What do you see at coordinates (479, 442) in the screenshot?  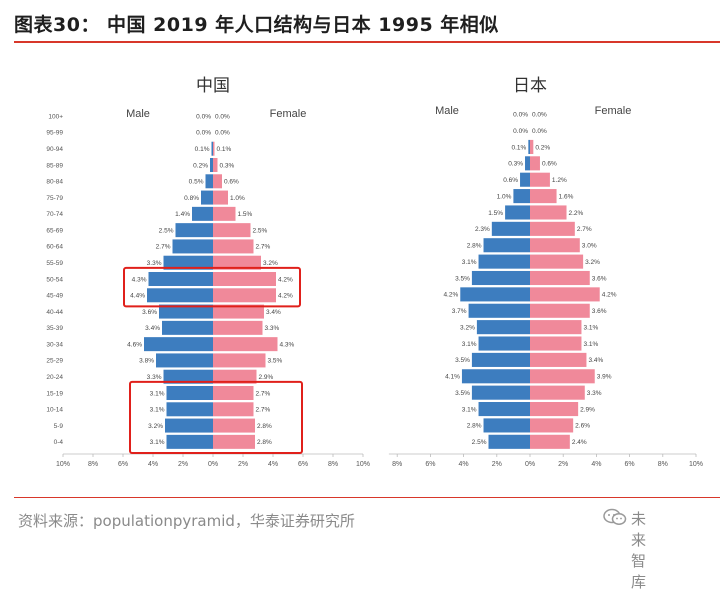 I see `male-value-label: 2.5%` at bounding box center [479, 442].